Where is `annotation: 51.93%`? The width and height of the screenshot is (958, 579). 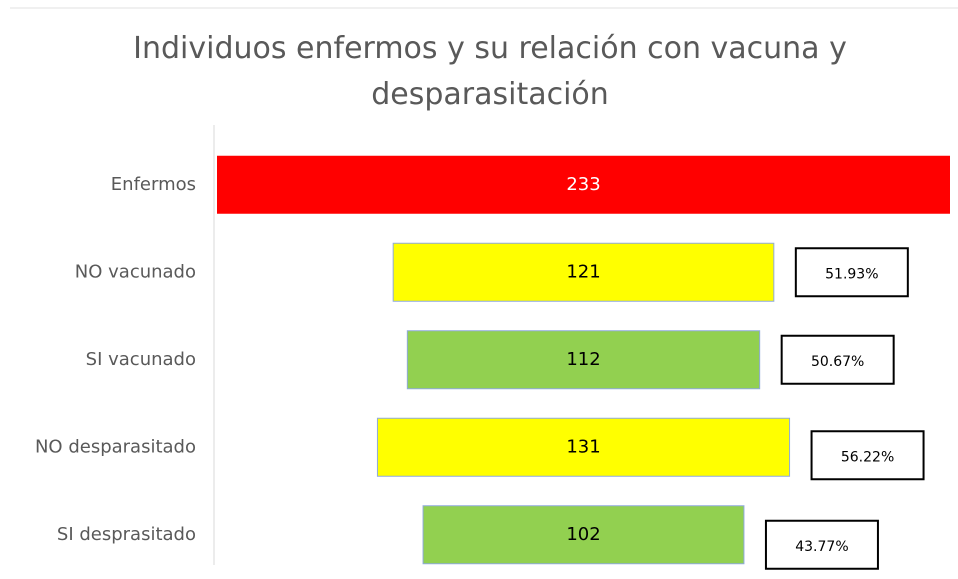 annotation: 51.93% is located at coordinates (851, 274).